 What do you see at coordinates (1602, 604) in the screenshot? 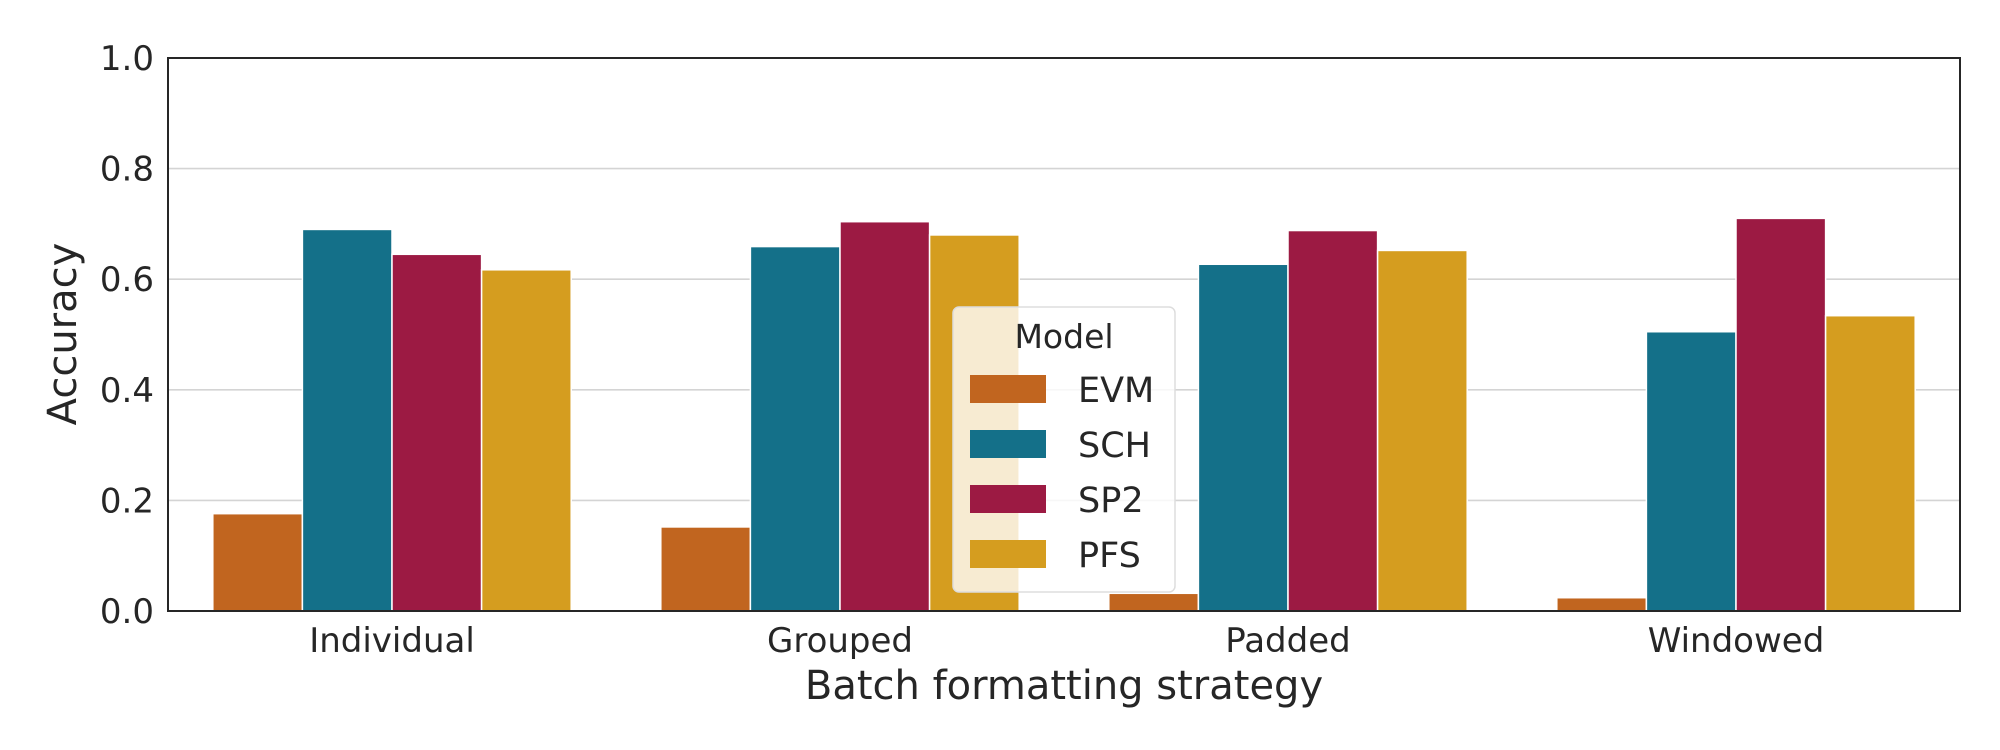
I see `bar-evm-windowed` at bounding box center [1602, 604].